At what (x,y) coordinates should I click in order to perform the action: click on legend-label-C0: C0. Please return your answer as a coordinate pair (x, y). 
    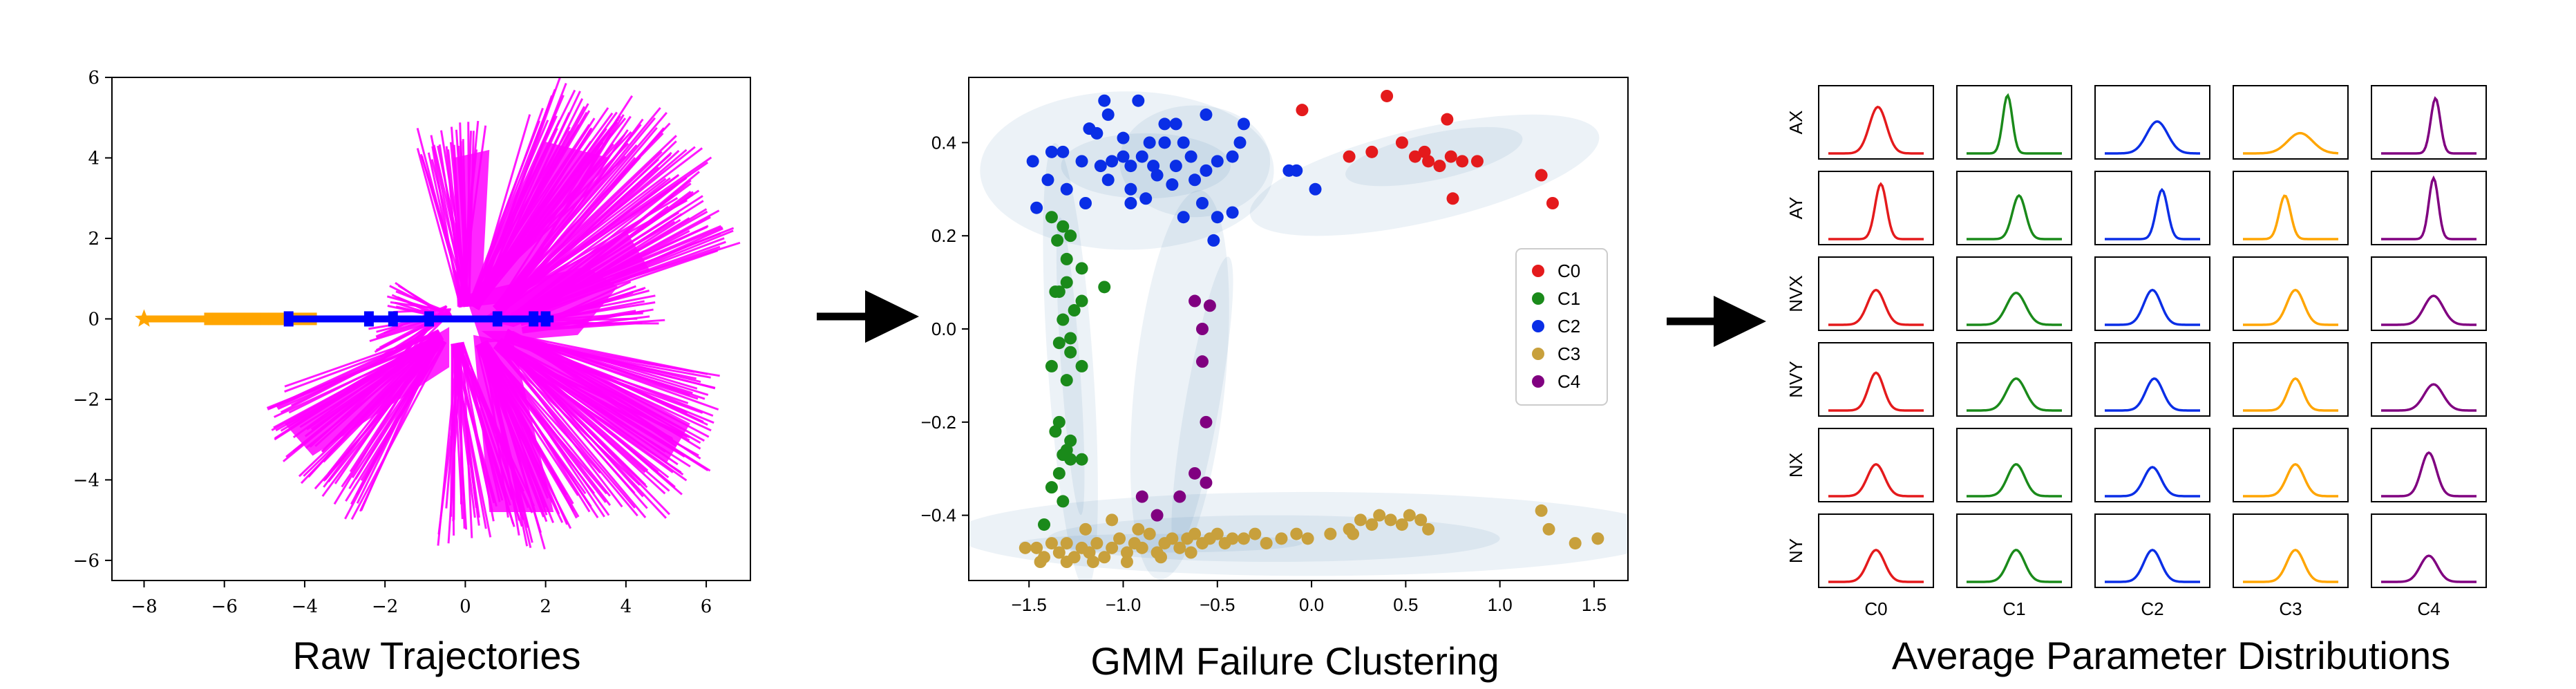
    Looking at the image, I should click on (1568, 271).